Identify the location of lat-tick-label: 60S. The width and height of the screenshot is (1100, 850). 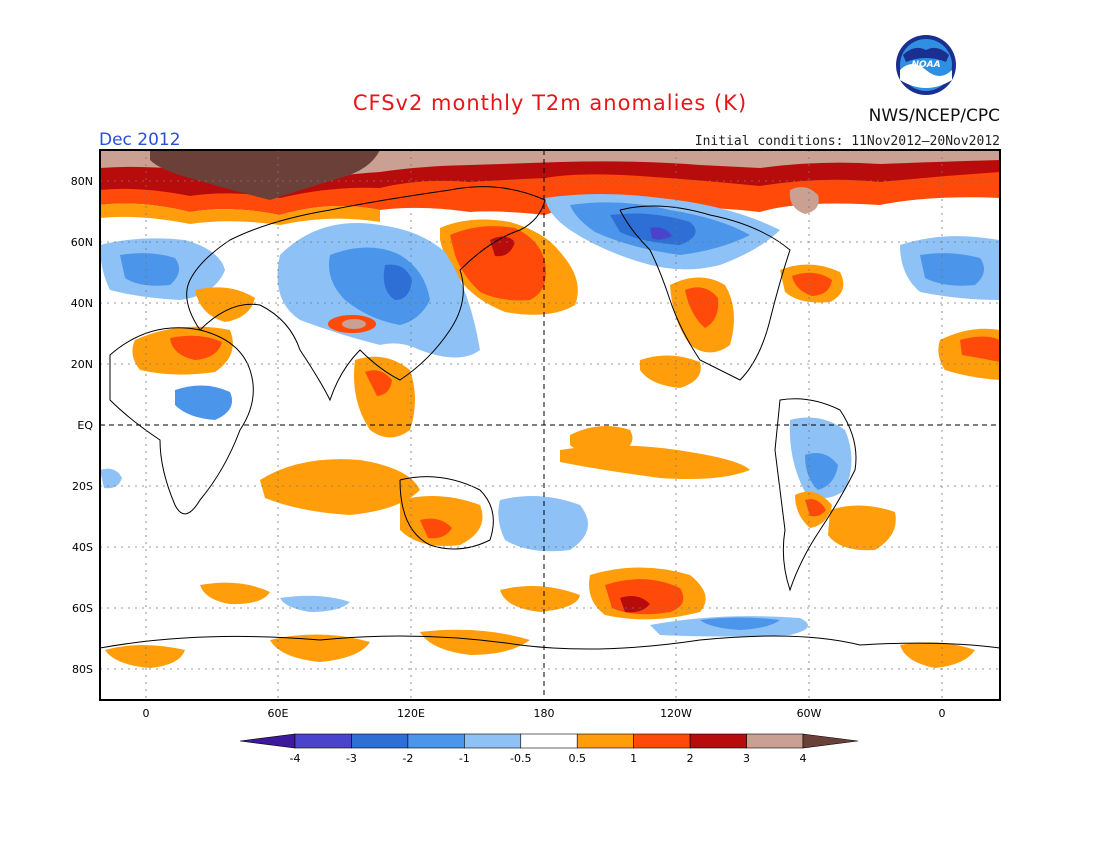
(82, 608).